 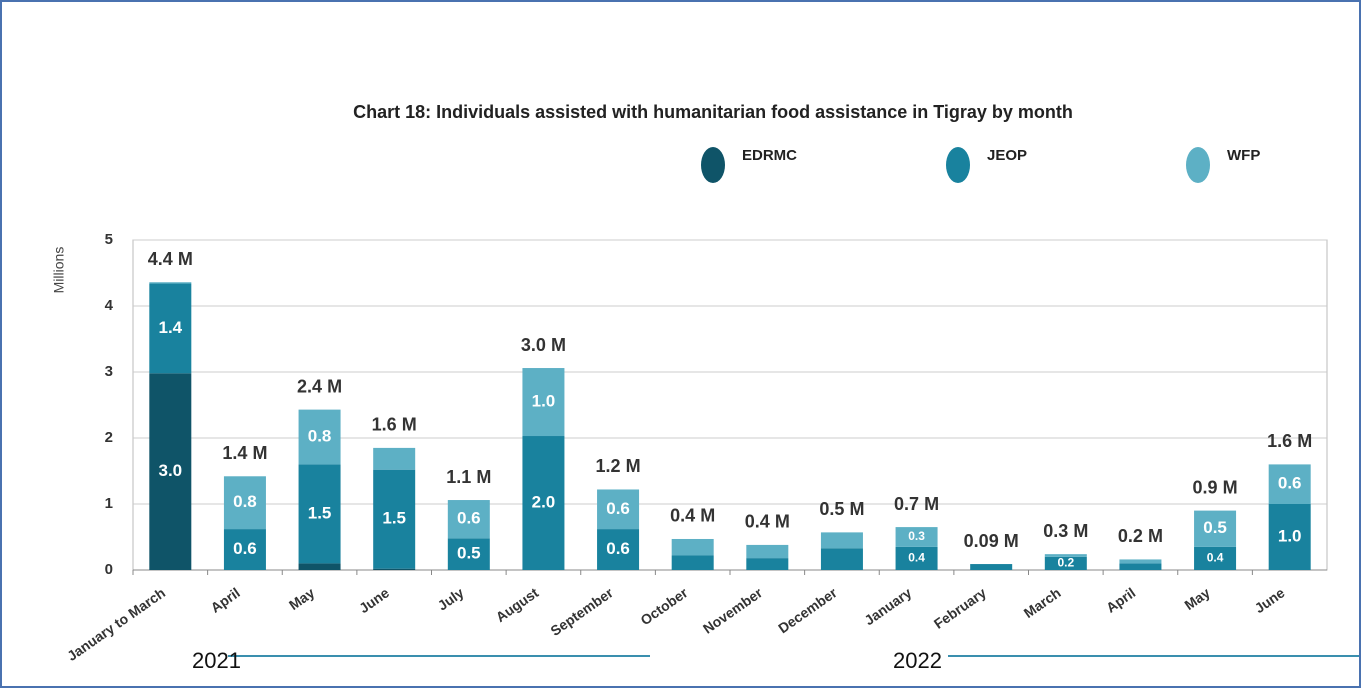 I want to click on total-label: 3.0 M, so click(x=543, y=345).